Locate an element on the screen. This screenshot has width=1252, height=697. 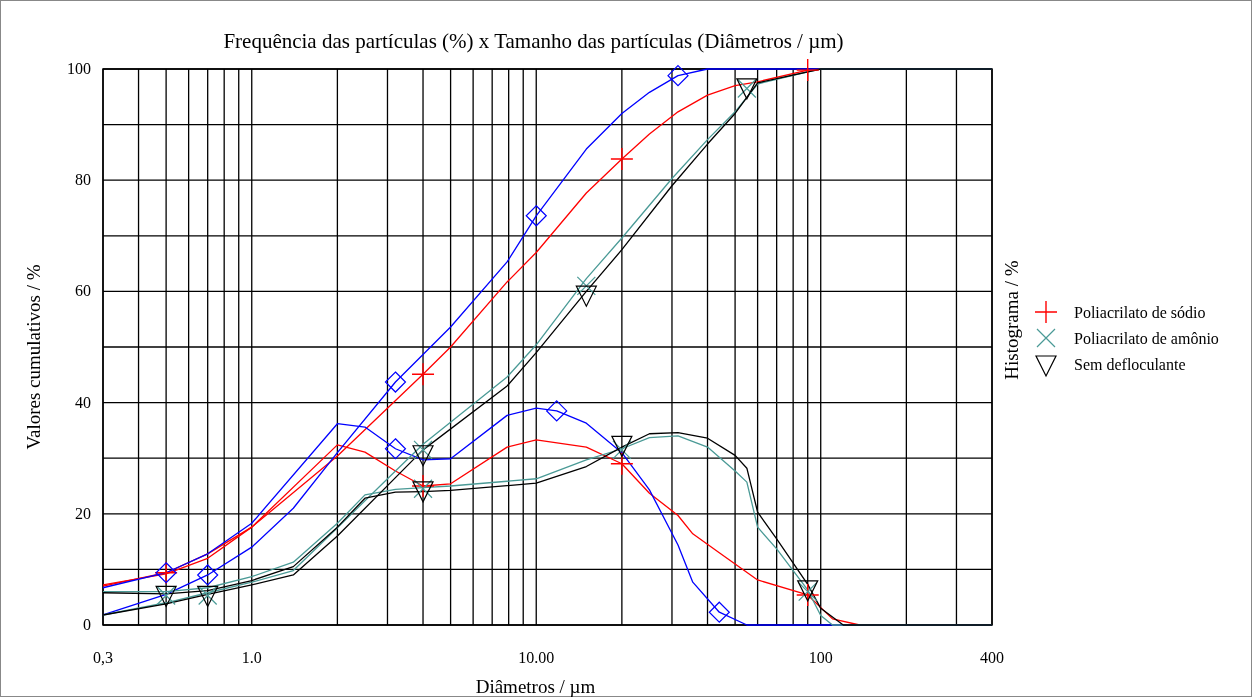
y-tick-label: 40 is located at coordinates (83, 402).